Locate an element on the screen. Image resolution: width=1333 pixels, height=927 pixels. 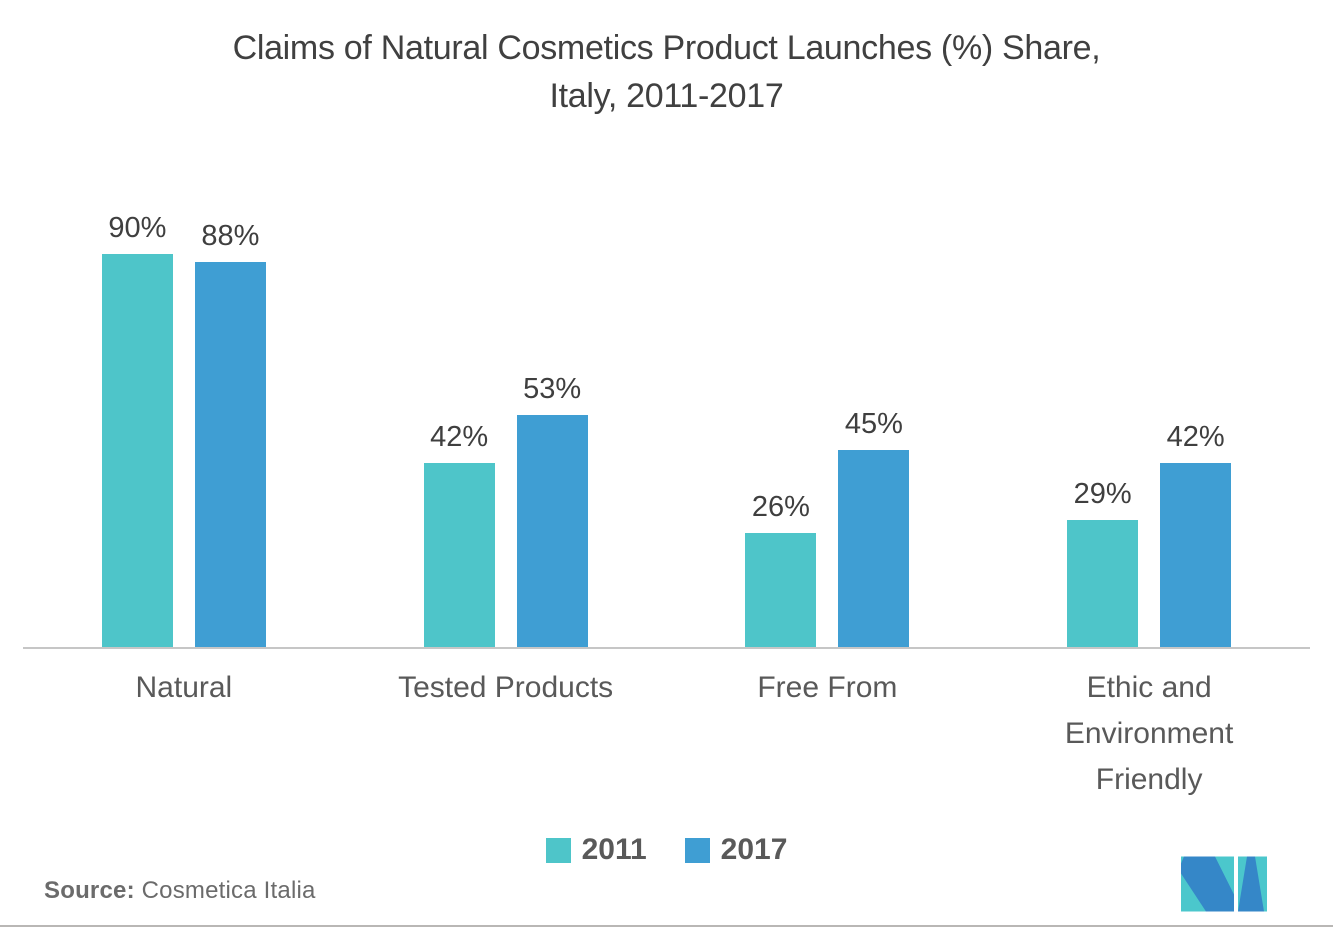
legend-label: 2017 is located at coordinates (754, 849).